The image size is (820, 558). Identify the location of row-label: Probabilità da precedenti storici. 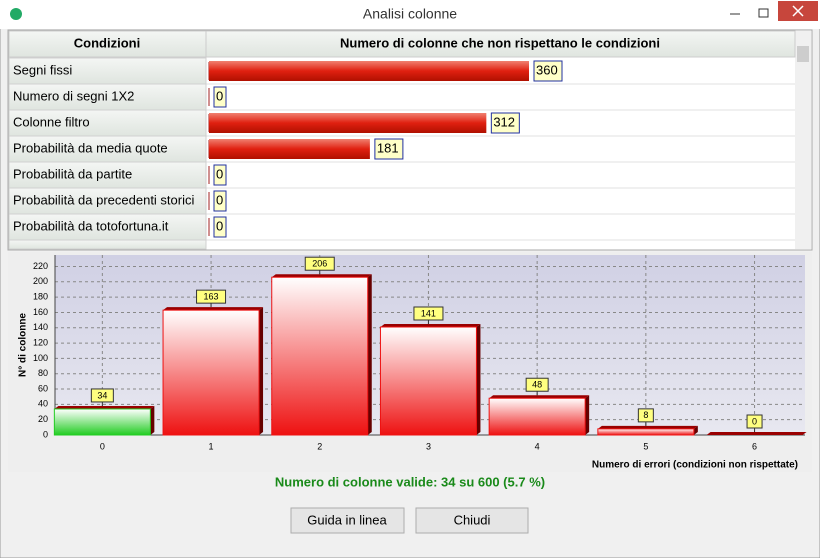
(103, 199).